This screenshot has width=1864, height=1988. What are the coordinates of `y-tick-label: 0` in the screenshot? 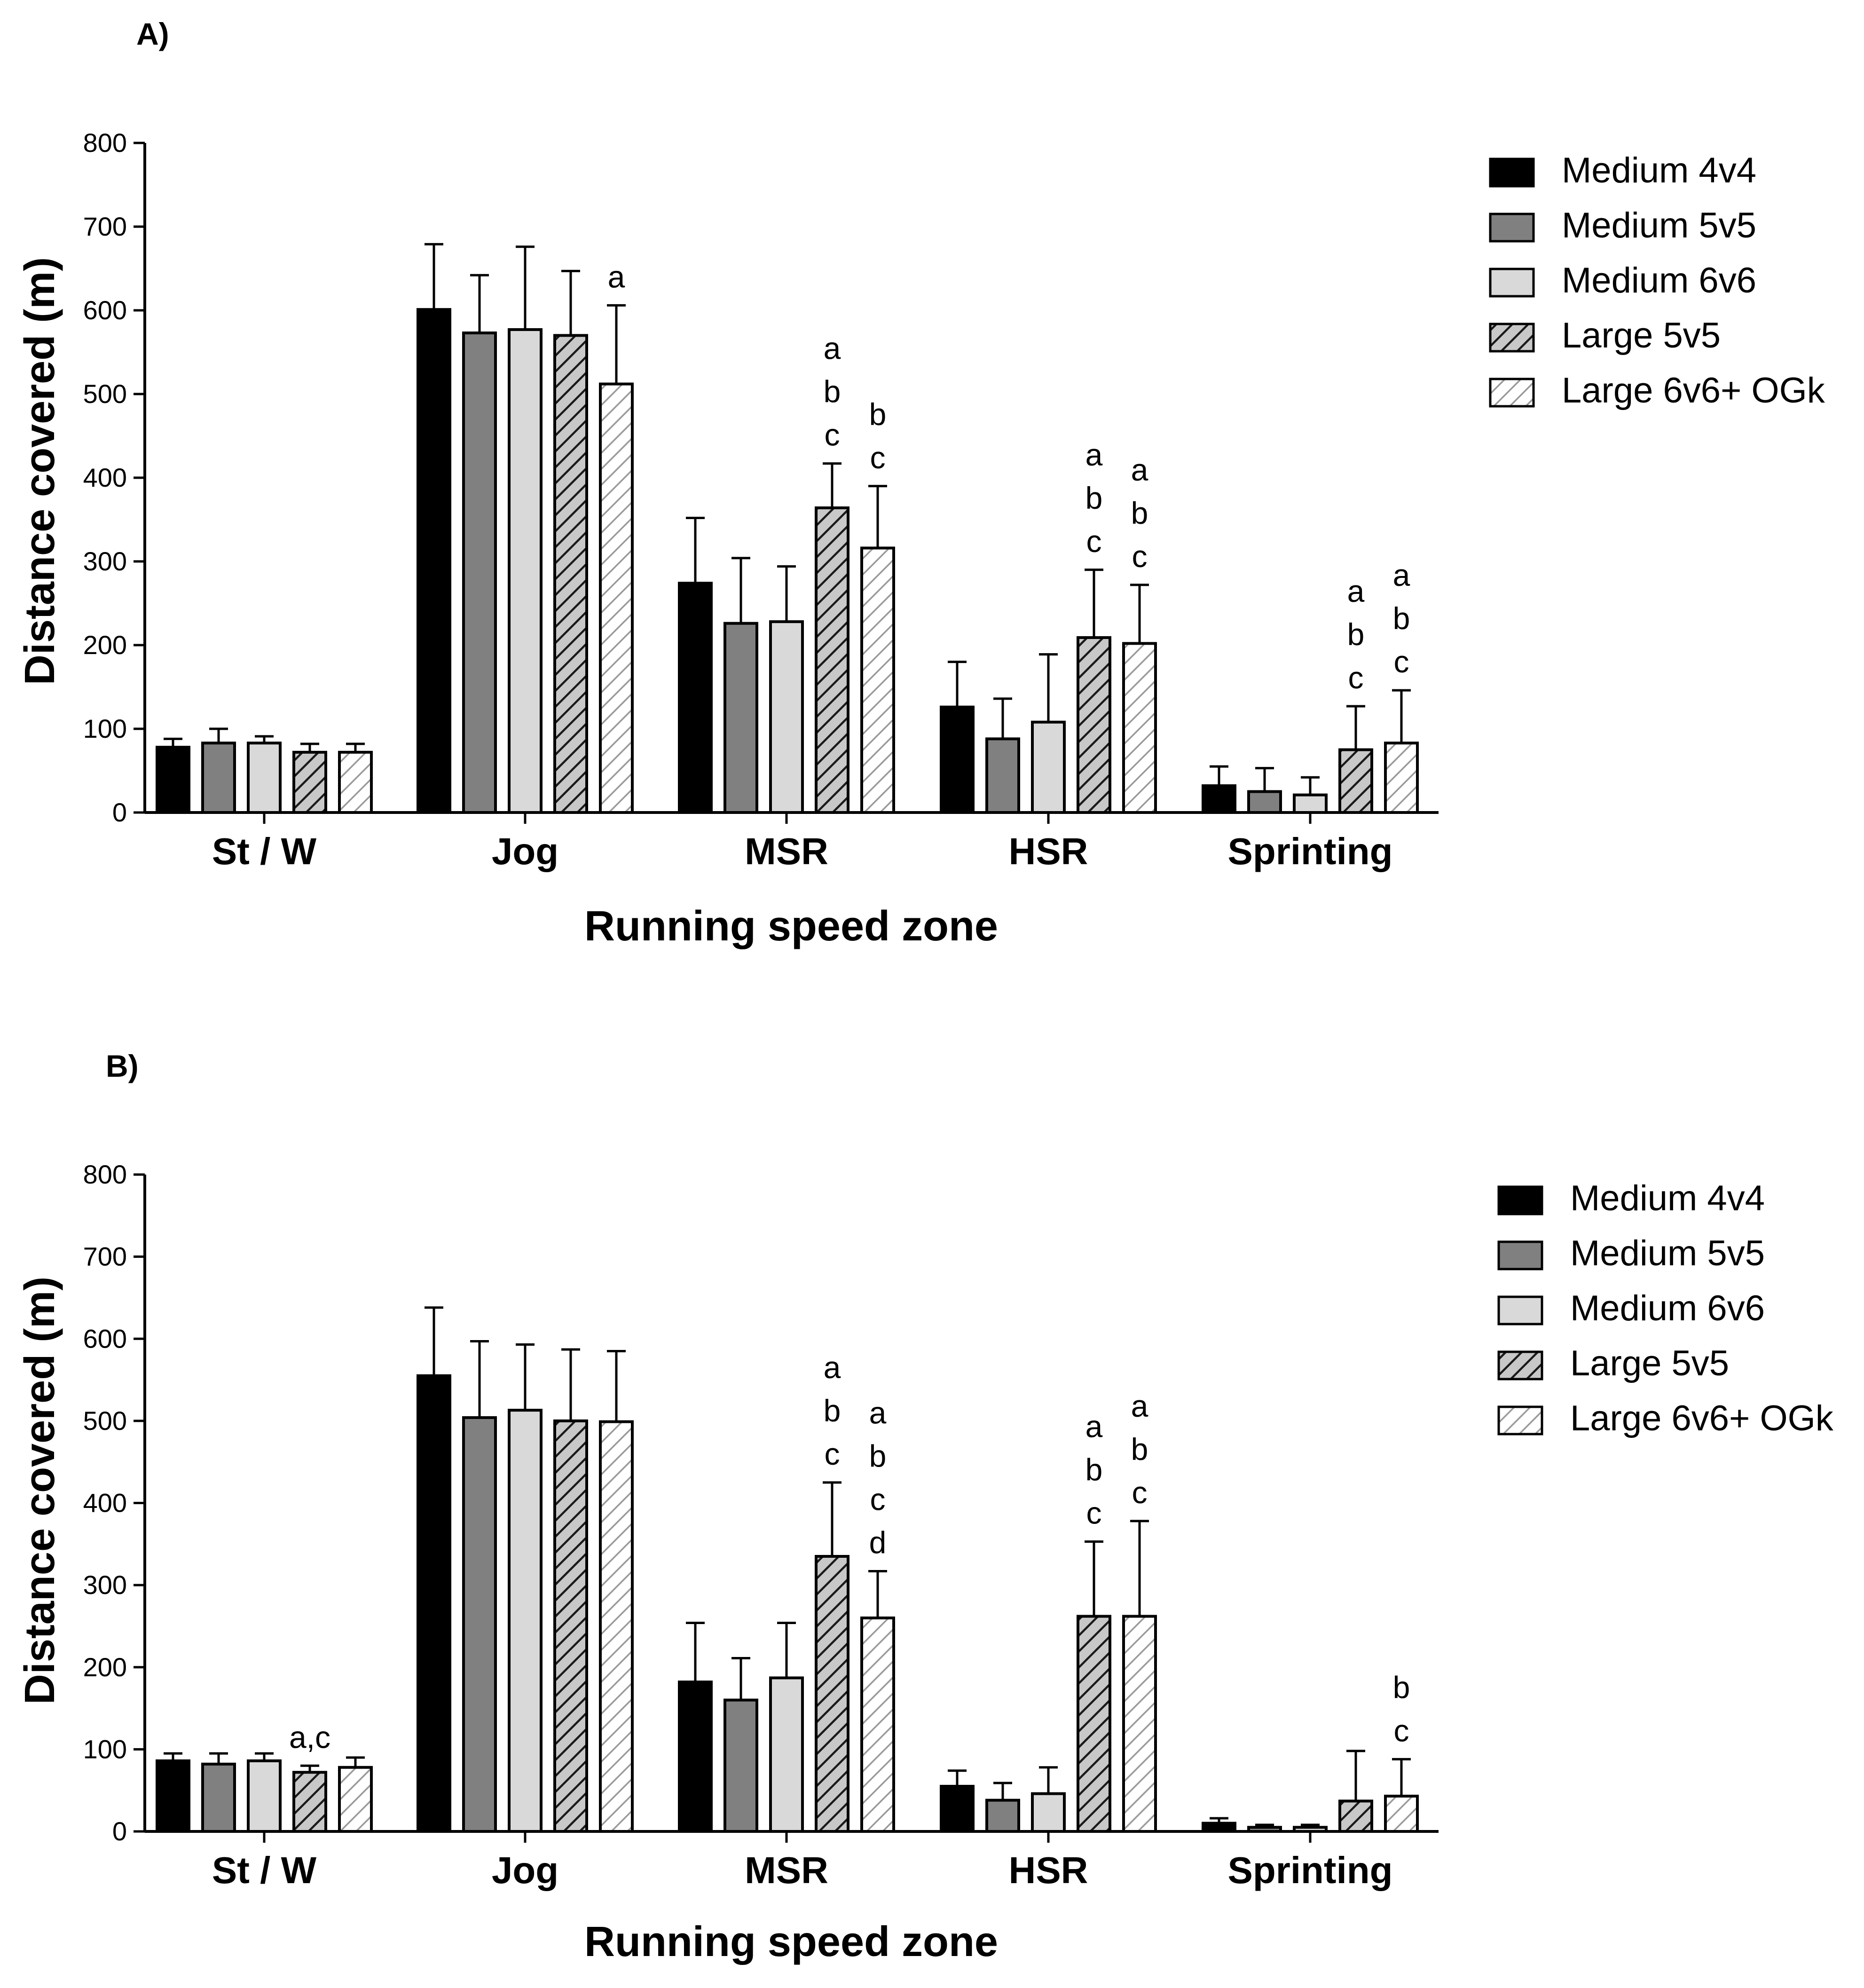 It's located at (120, 1831).